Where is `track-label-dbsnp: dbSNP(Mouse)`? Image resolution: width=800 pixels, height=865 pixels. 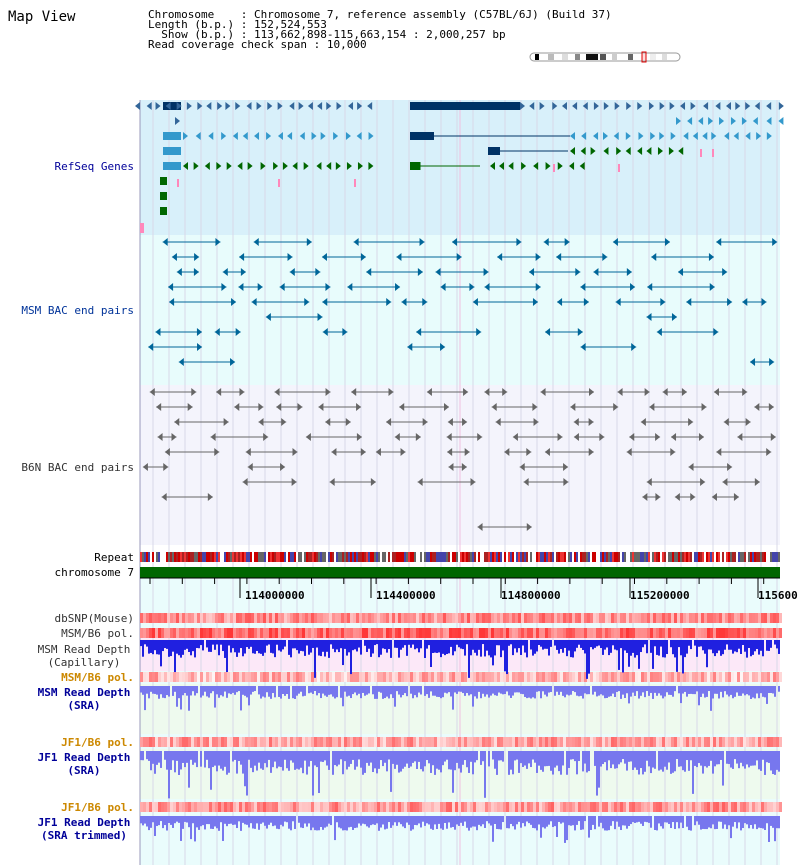
track-label-dbsnp: dbSNP(Mouse) is located at coordinates (94, 618).